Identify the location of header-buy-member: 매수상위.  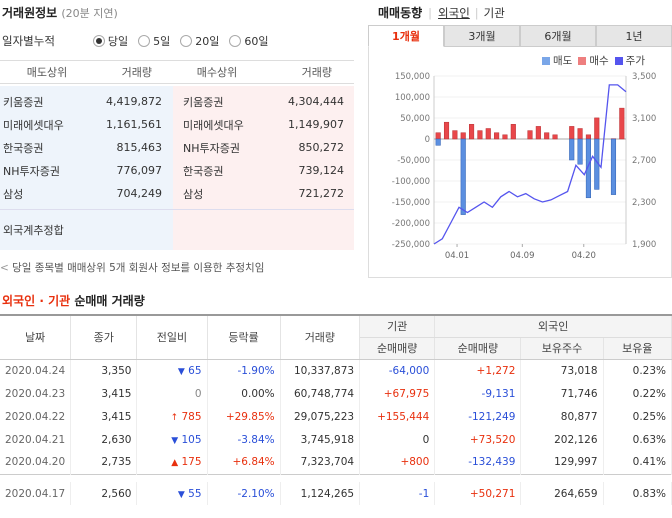
(217, 72).